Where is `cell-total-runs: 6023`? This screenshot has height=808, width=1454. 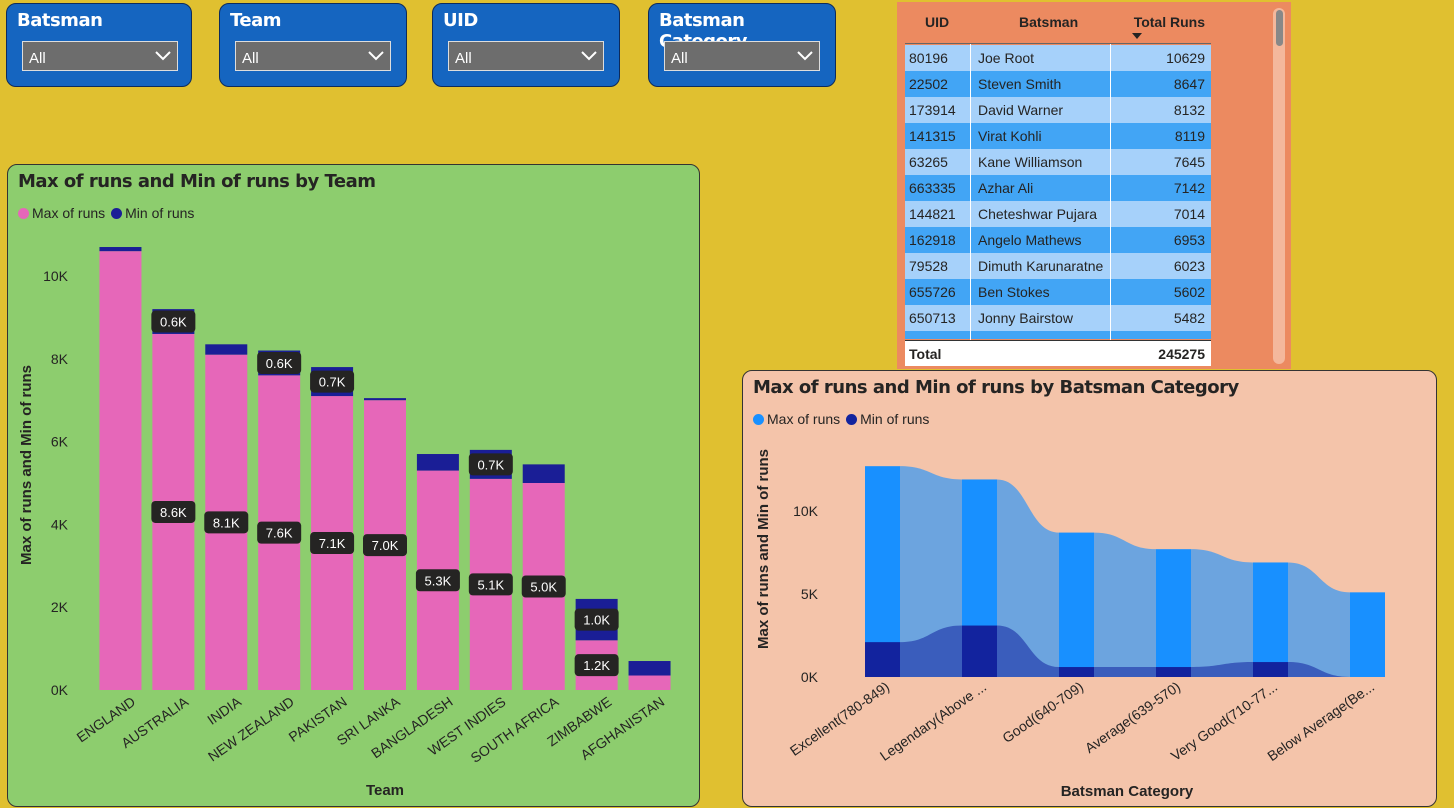 cell-total-runs: 6023 is located at coordinates (1189, 266).